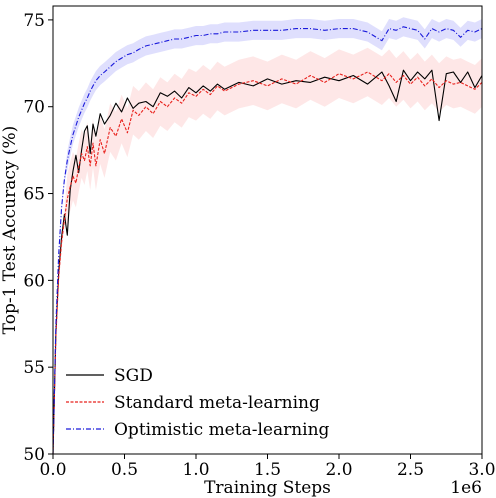 This screenshot has width=496, height=498. Describe the element at coordinates (217, 403) in the screenshot. I see `legend-entry-label: Standard meta-learning` at that location.